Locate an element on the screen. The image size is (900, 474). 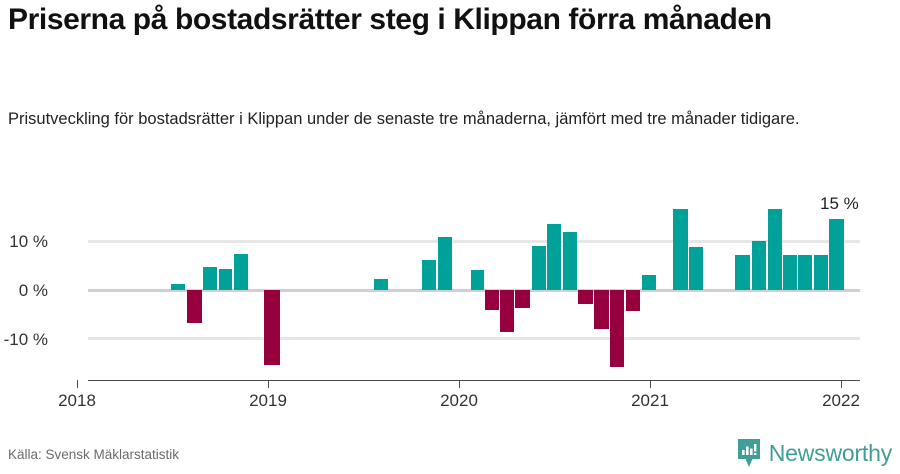
gridline--10 is located at coordinates (474, 339).